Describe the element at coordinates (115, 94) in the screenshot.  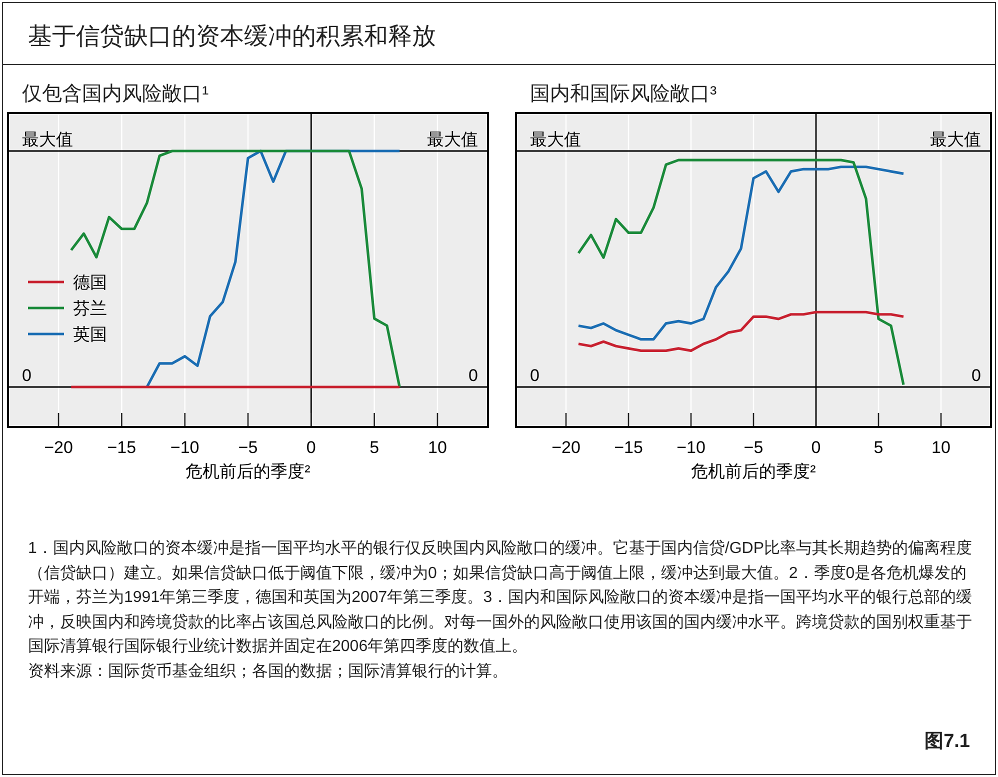
I see `chart-subtitle: 仅包含国内风险敞口¹` at that location.